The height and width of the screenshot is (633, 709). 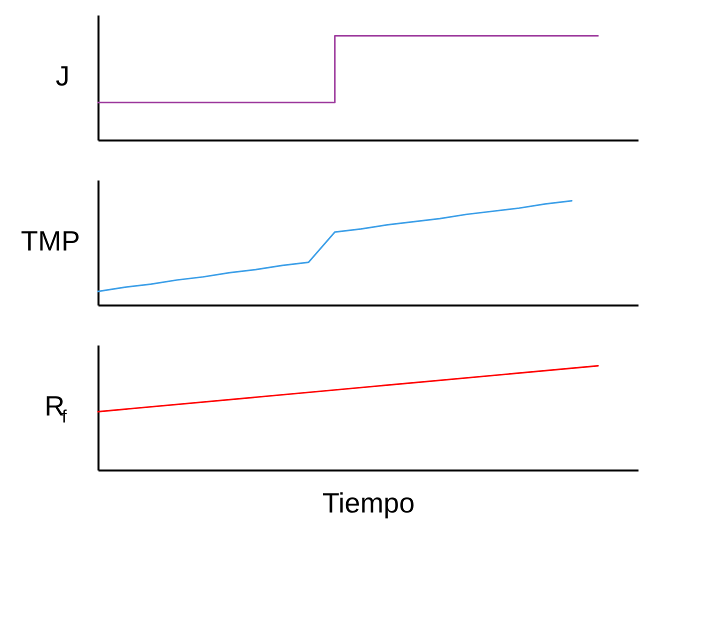 I want to click on y-axis-title: J, so click(x=63, y=76).